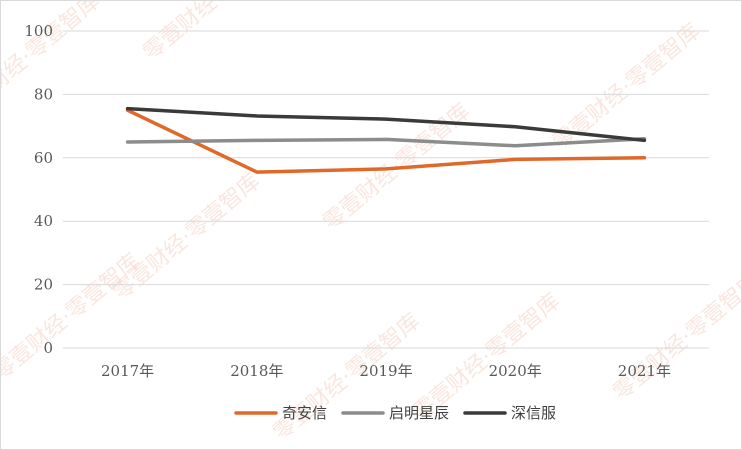 Image resolution: width=742 pixels, height=450 pixels. What do you see at coordinates (43, 285) in the screenshot?
I see `y-tick-label: 20` at bounding box center [43, 285].